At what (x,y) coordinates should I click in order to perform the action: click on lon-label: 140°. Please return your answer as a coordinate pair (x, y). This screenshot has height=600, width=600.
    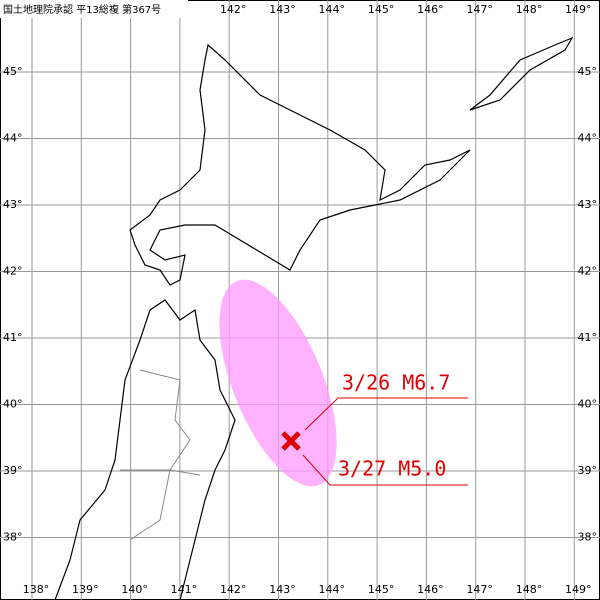
    Looking at the image, I should click on (134, 589).